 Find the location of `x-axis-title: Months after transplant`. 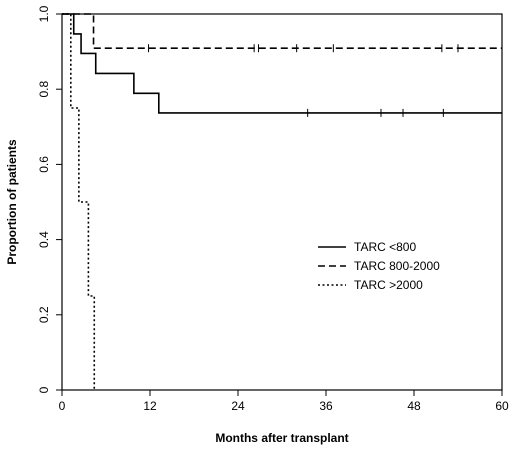

x-axis-title: Months after transplant is located at coordinates (281, 438).